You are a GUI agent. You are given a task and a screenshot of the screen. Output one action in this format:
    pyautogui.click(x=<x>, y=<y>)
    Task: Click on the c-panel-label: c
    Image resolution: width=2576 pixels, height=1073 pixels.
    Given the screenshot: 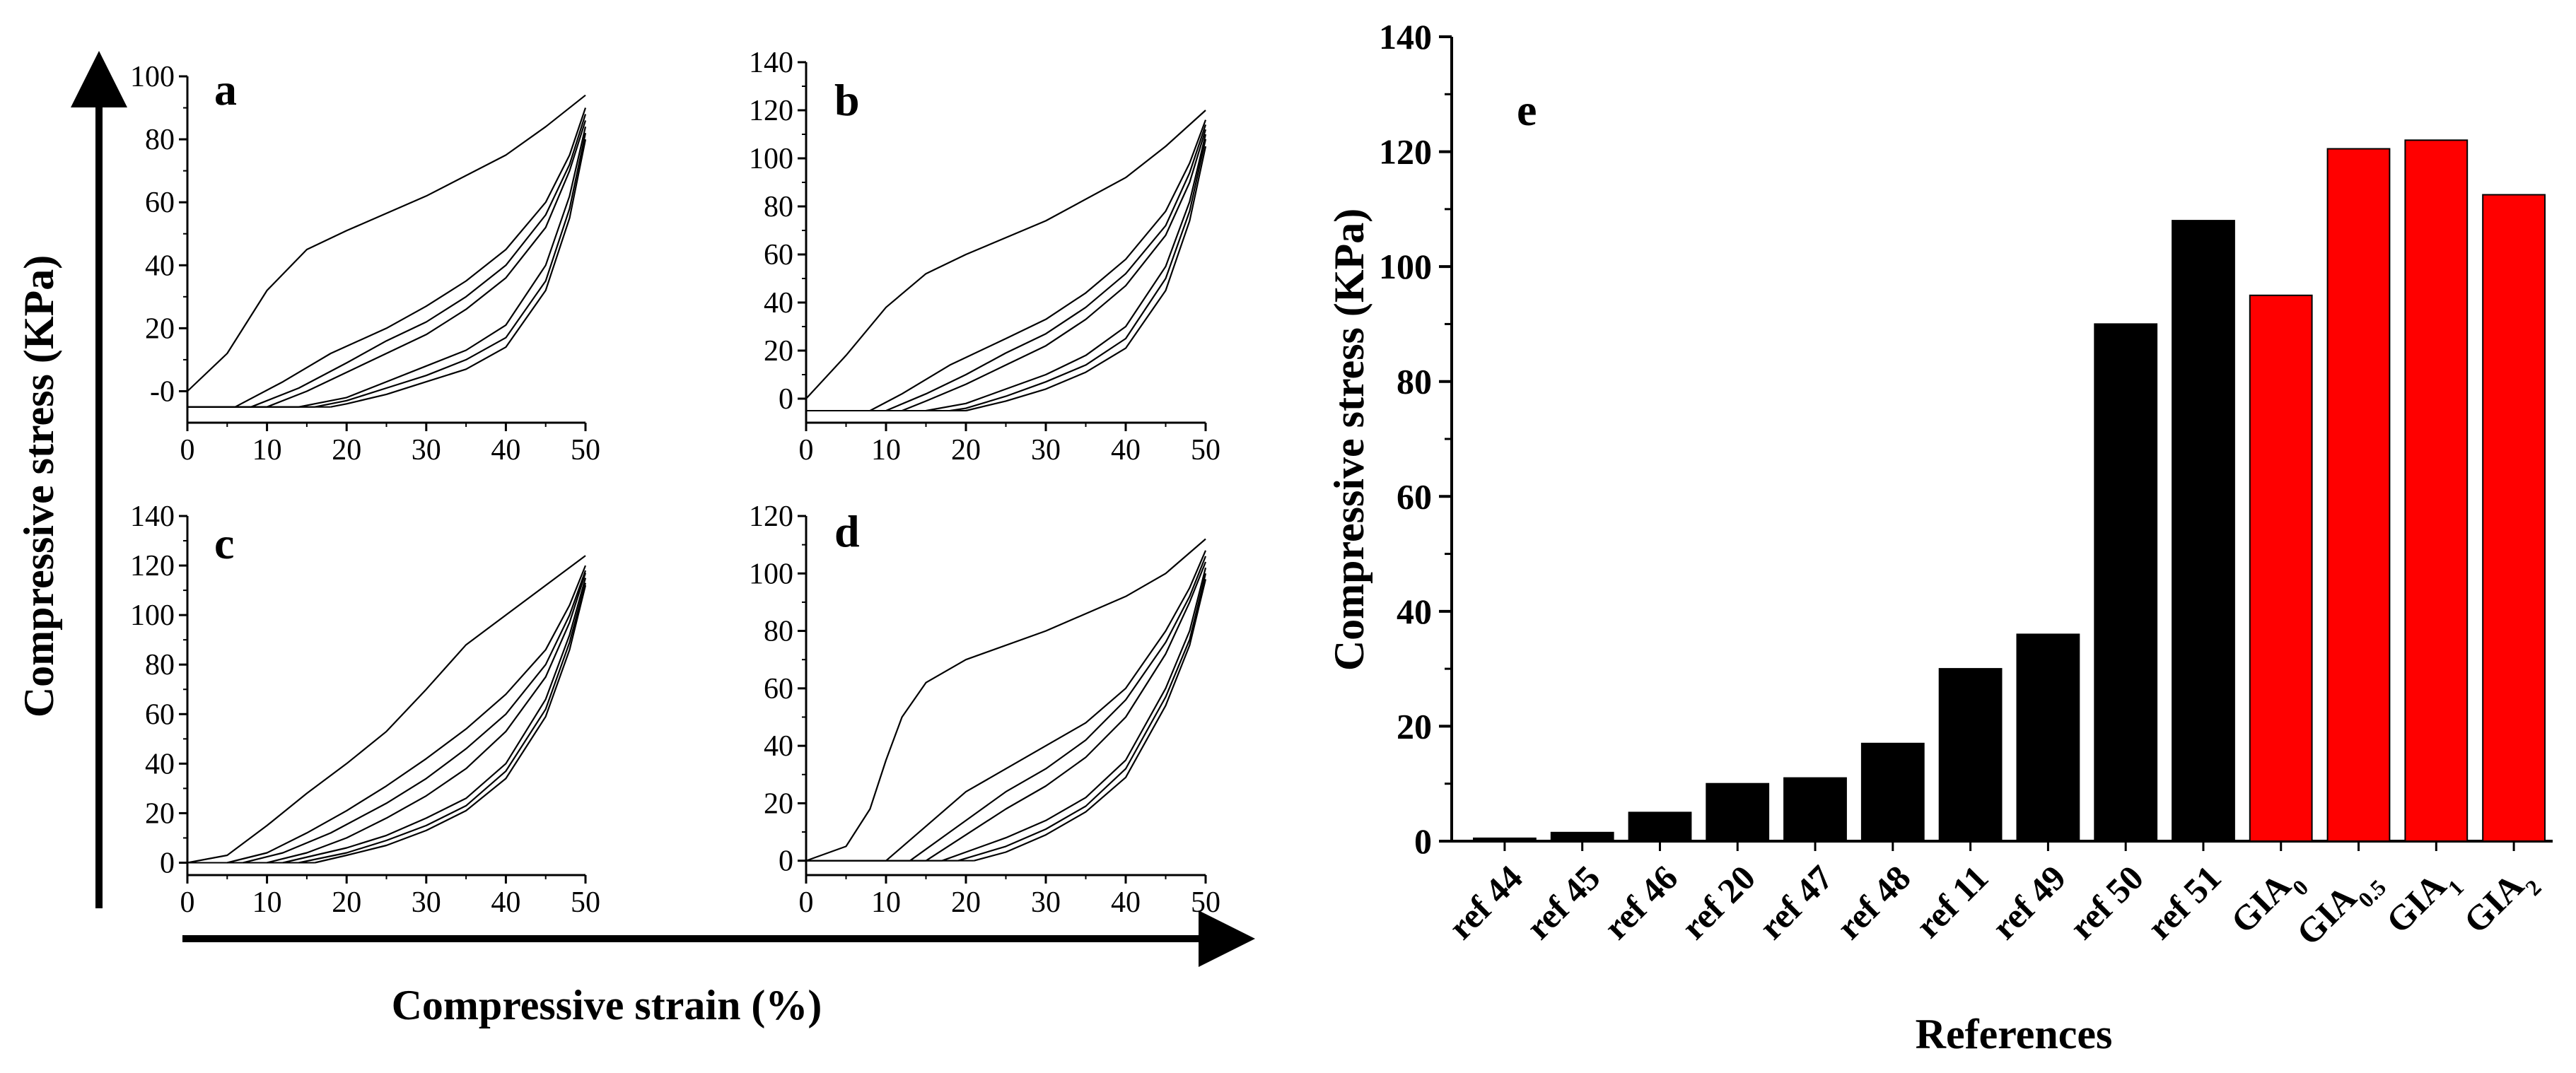 What is the action you would take?
    pyautogui.click(x=224, y=543)
    